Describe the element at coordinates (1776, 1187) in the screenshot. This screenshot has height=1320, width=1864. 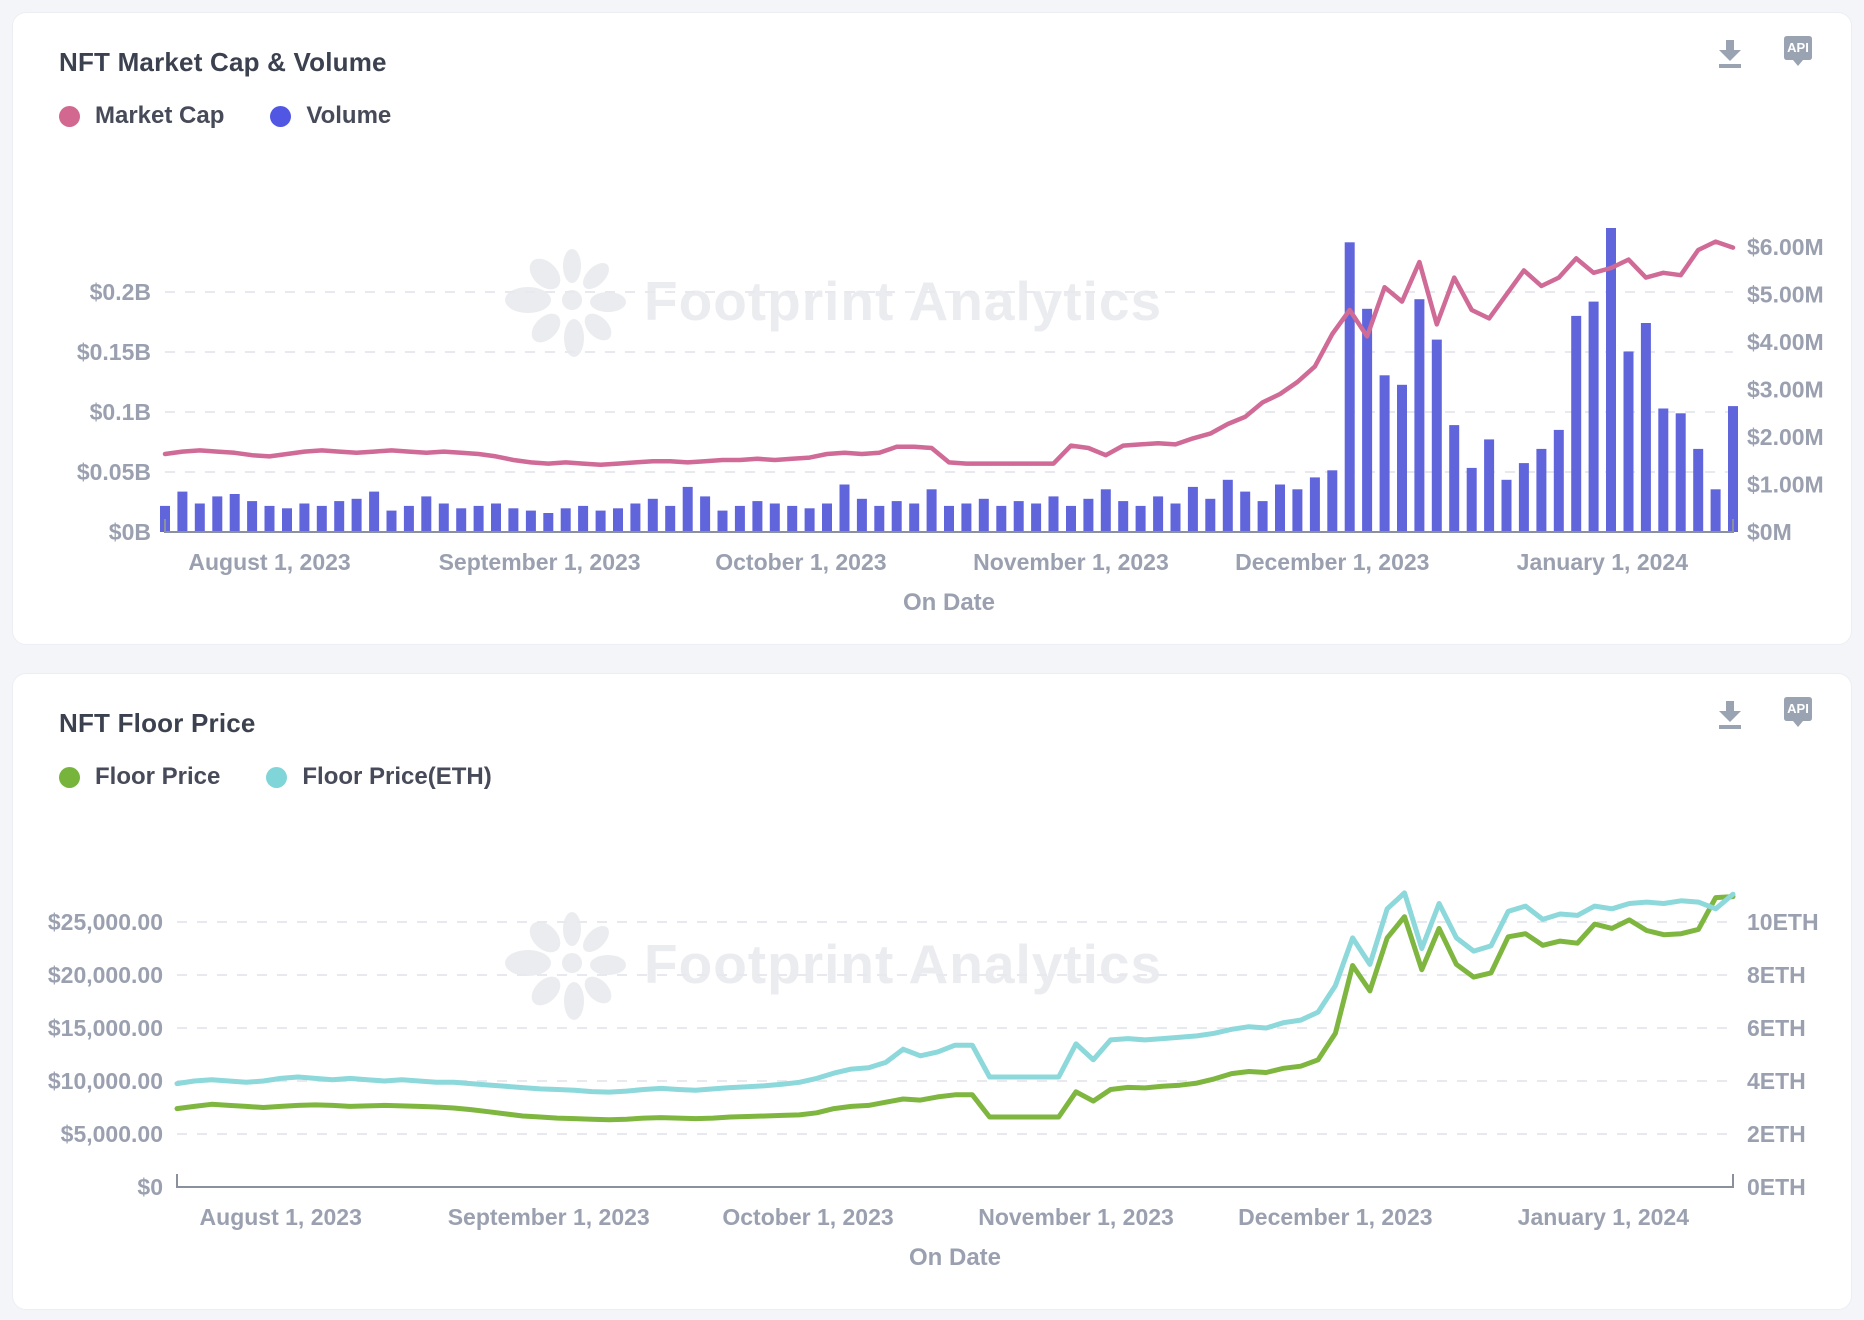
I see `right-axis-tick: 0ETH` at that location.